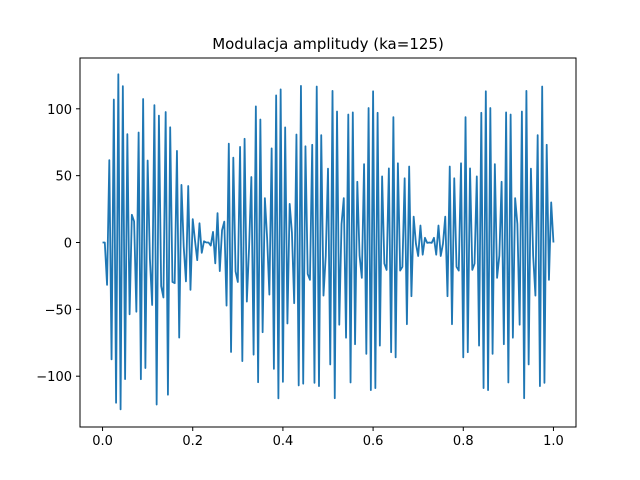  Describe the element at coordinates (328, 44) in the screenshot. I see `chart-title: Modulacja amplitudy (ka=125)` at that location.